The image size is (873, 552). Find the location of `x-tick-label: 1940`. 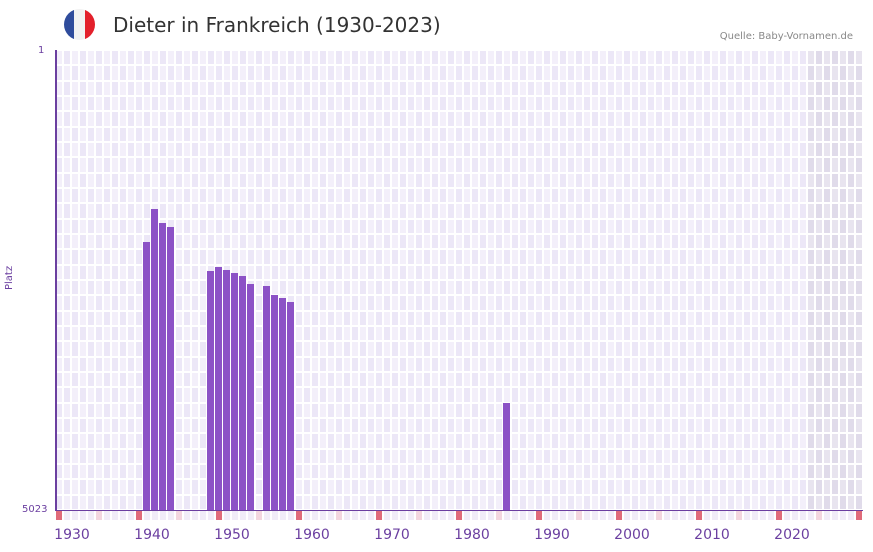

x-tick-label: 1940 is located at coordinates (152, 535).